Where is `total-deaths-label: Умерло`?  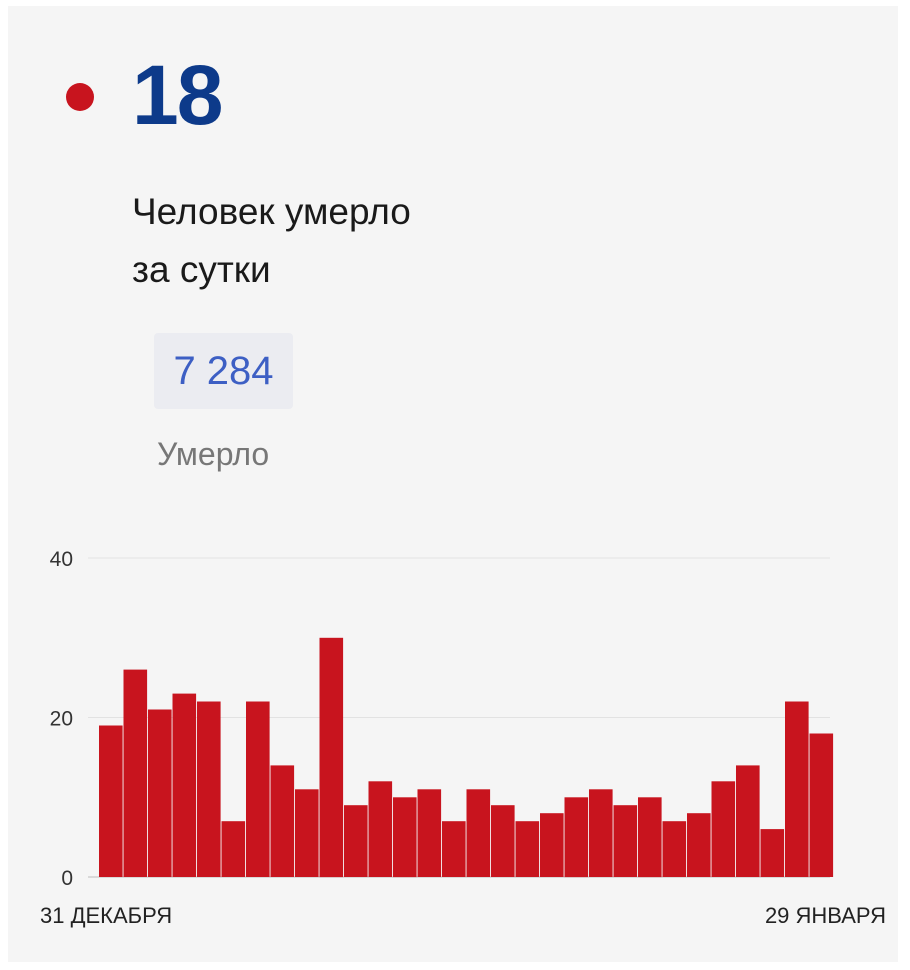
total-deaths-label: Умерло is located at coordinates (213, 454).